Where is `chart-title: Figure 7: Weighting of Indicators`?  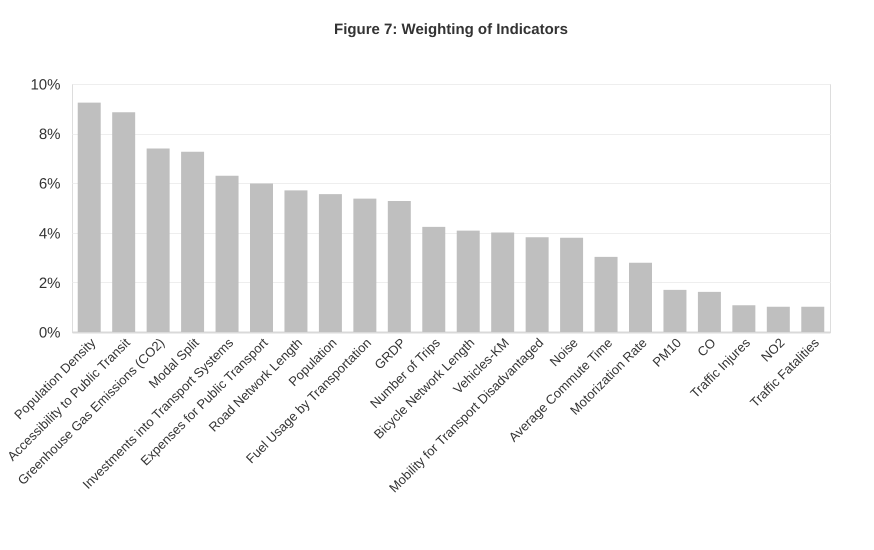 chart-title: Figure 7: Weighting of Indicators is located at coordinates (451, 29).